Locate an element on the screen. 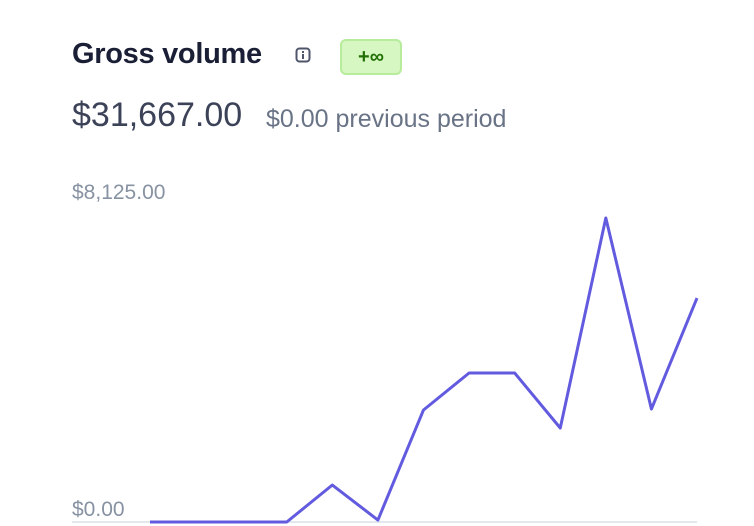 This screenshot has height=526, width=754. total: $31,667.00 is located at coordinates (157, 115).